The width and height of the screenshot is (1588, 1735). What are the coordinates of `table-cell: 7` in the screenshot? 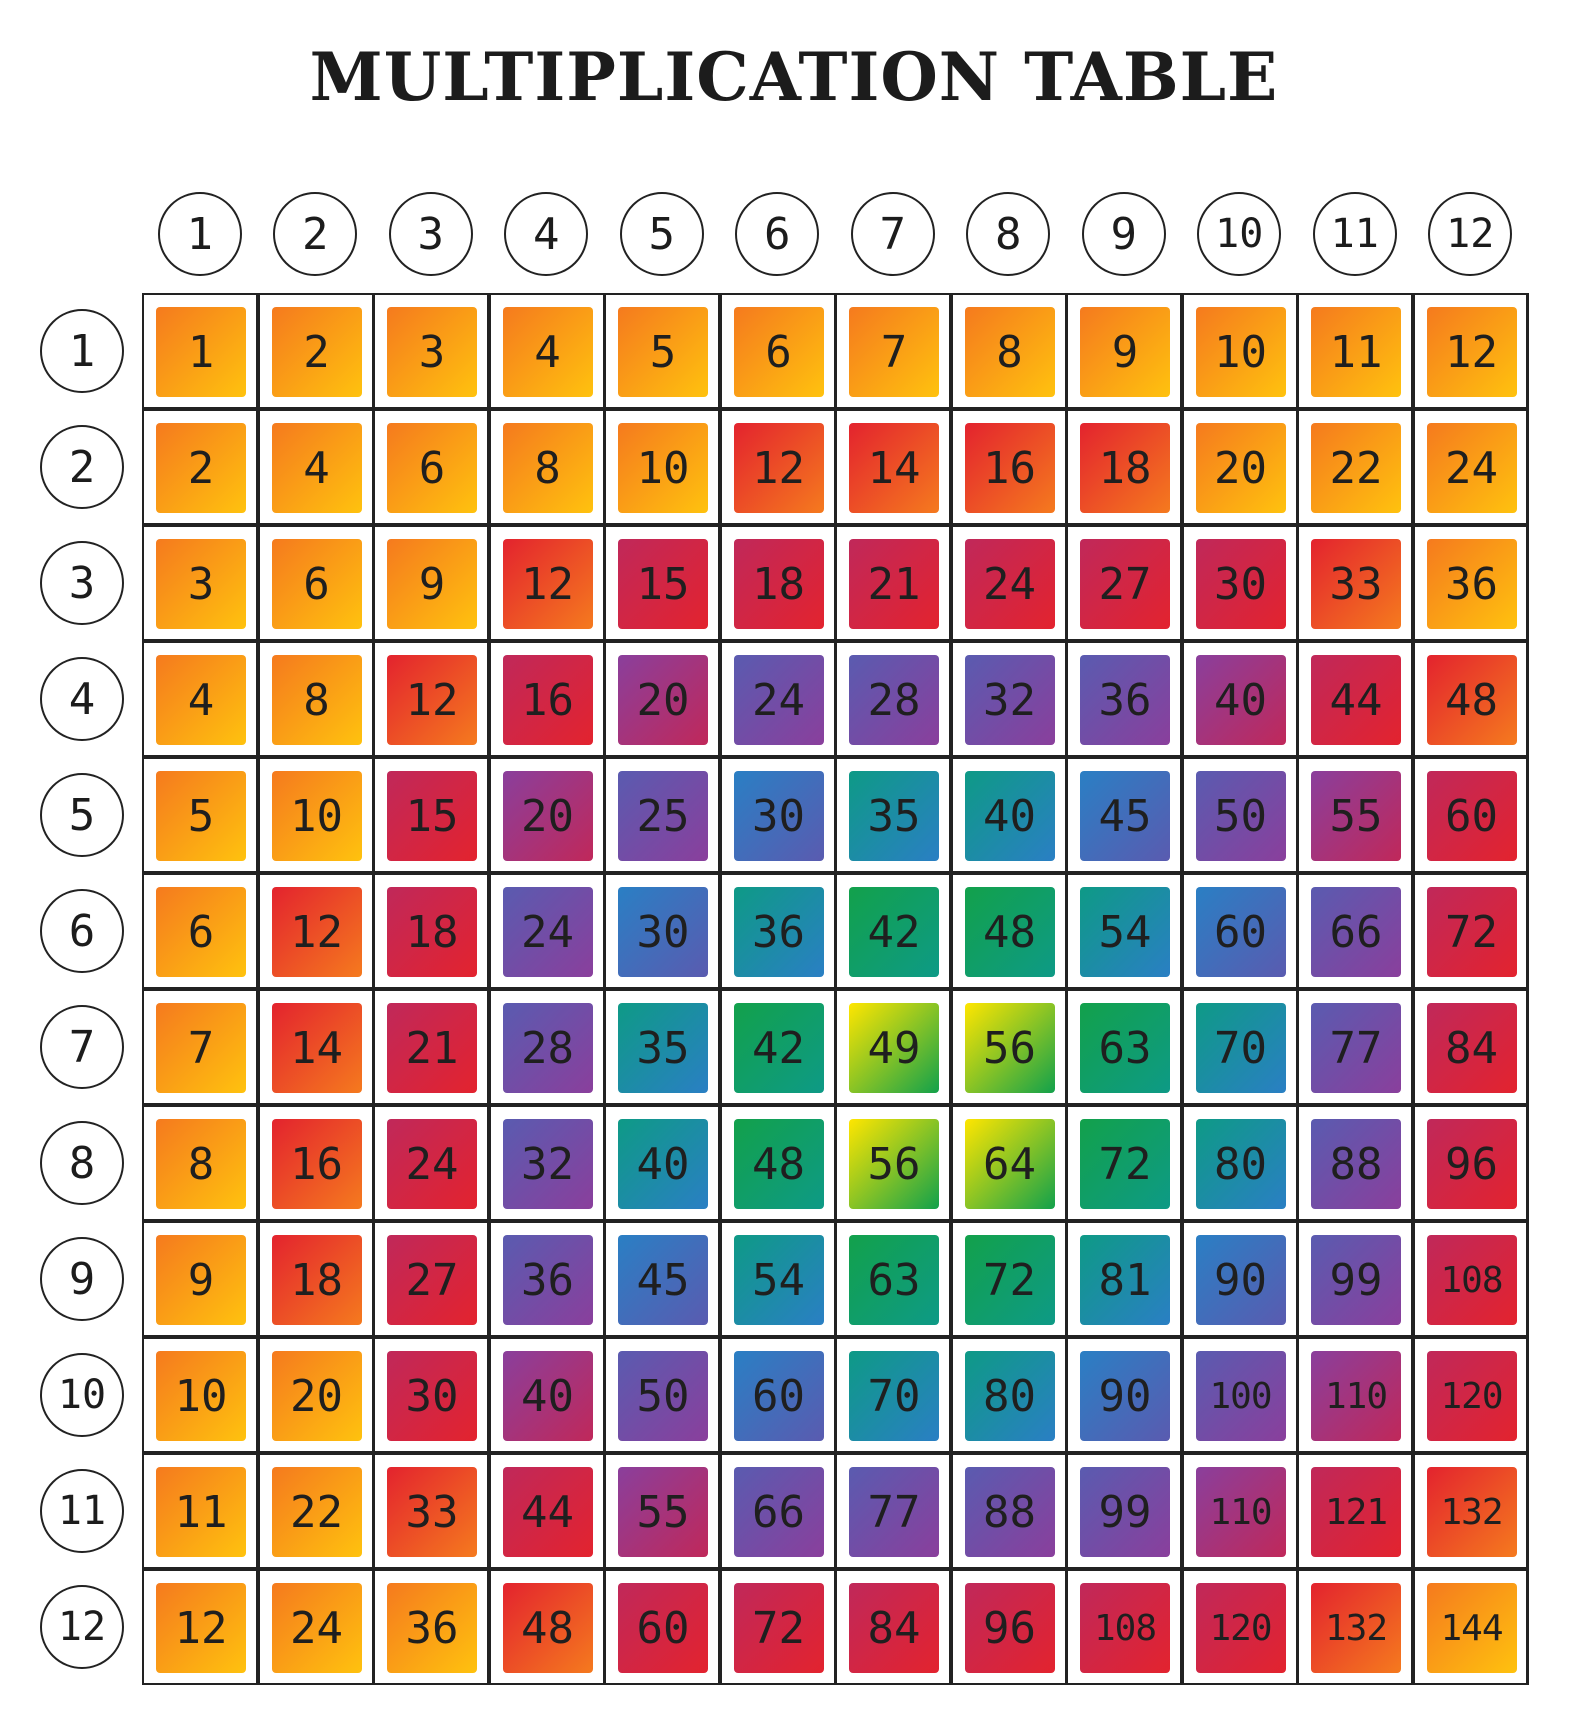 It's located at (200, 1047).